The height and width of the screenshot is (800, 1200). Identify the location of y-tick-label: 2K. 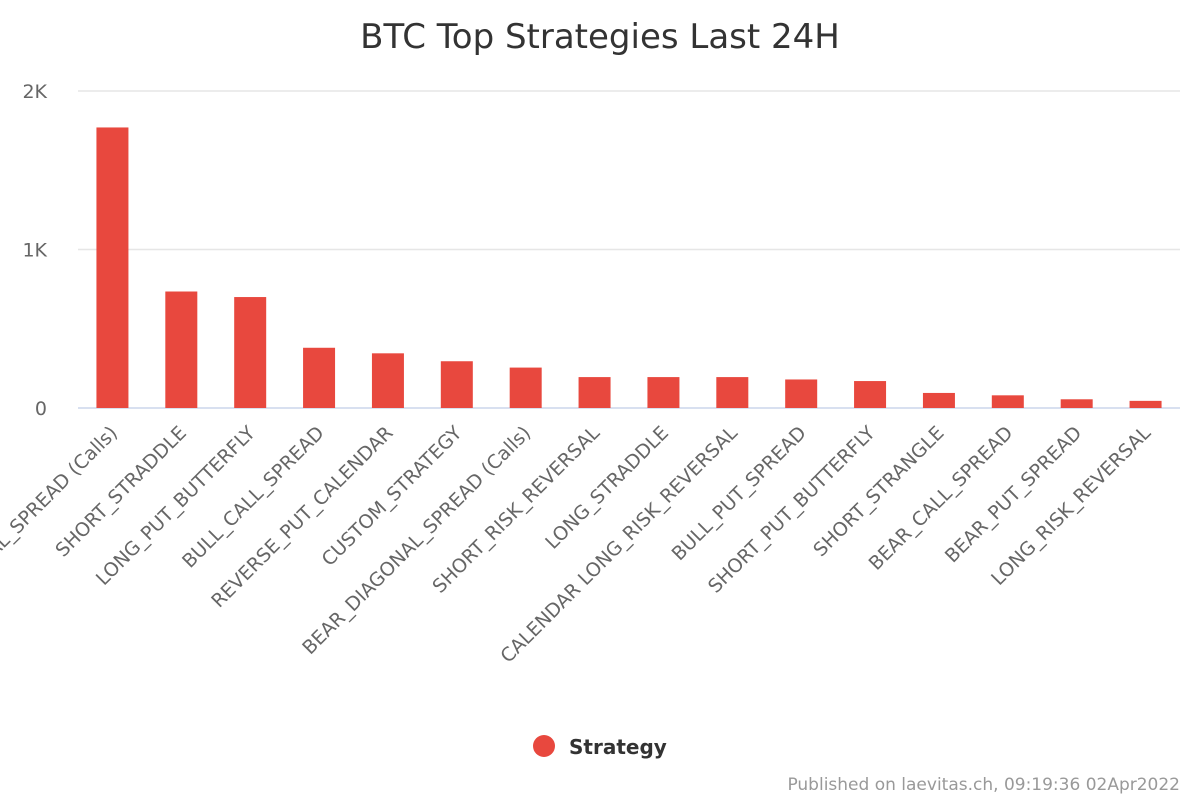
(34, 92).